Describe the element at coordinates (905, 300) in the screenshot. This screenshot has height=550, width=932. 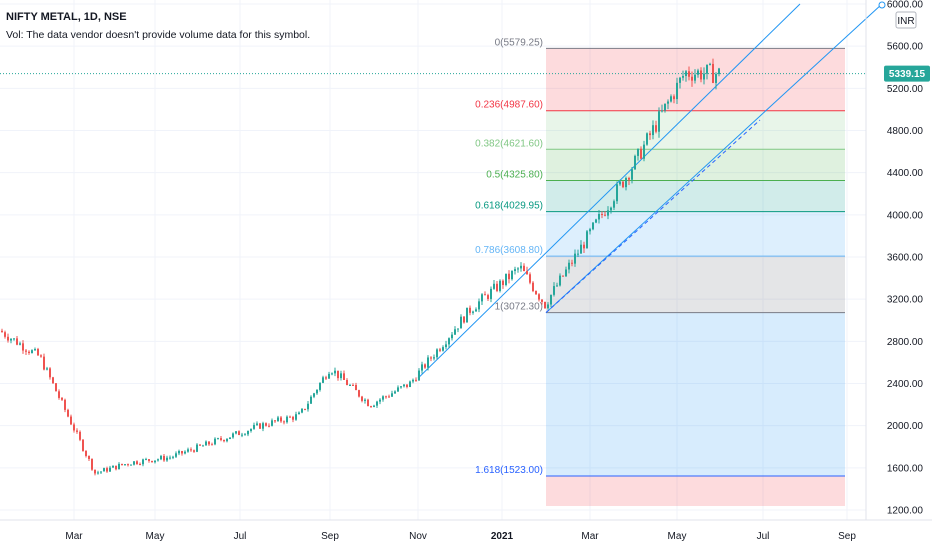
I see `y-tick-label: 3200.00` at that location.